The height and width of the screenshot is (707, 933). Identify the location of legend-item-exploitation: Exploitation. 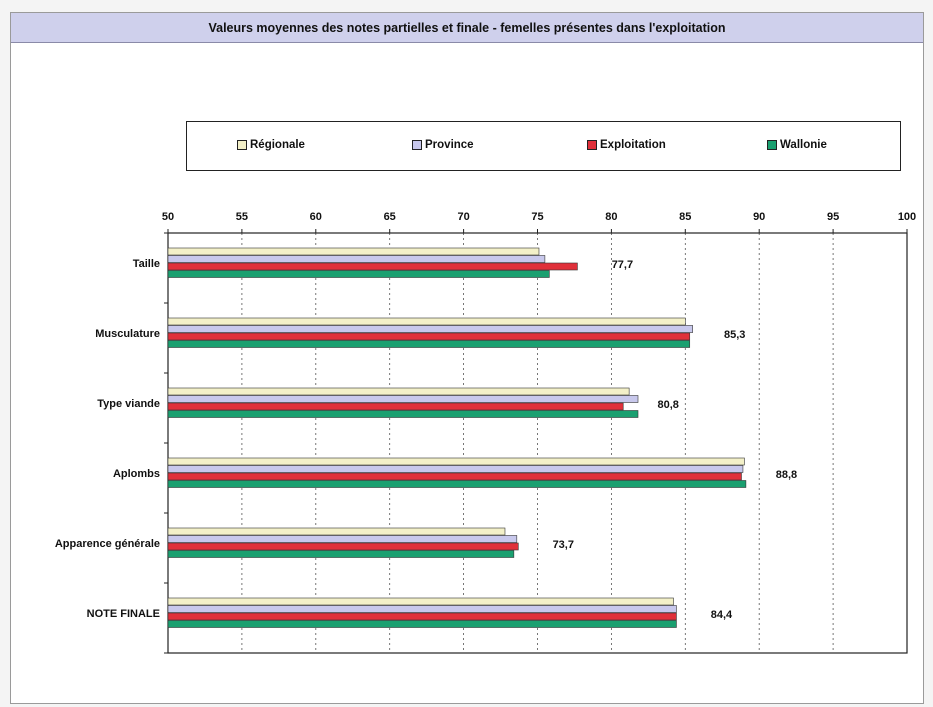
(626, 145).